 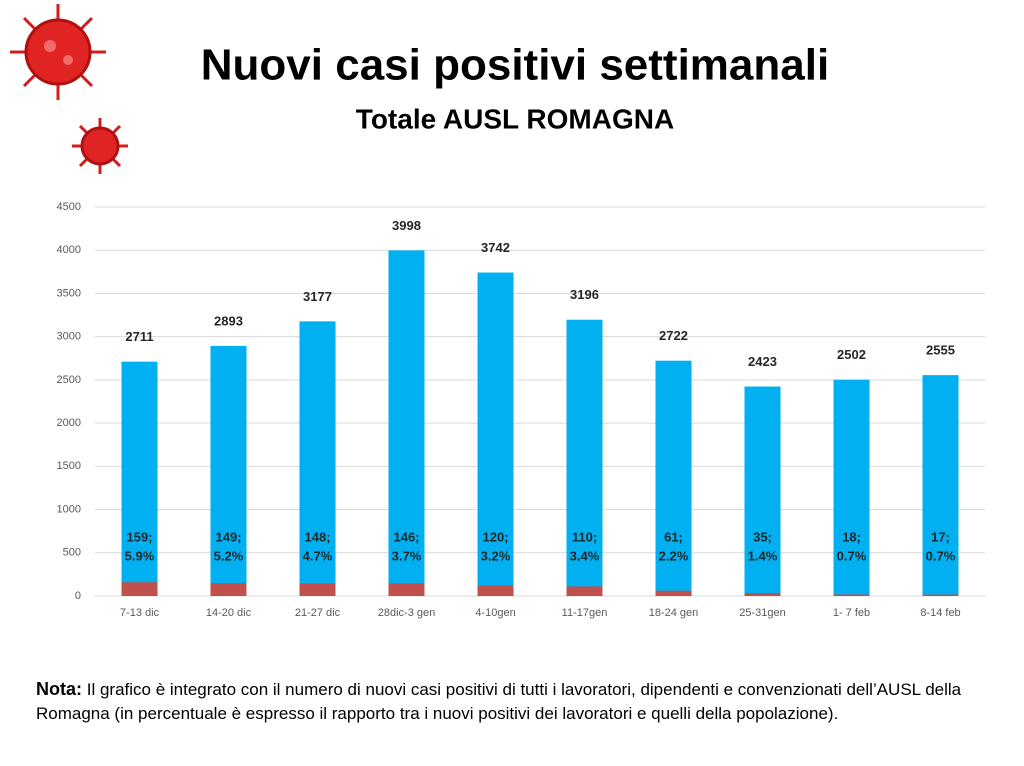 What do you see at coordinates (69, 207) in the screenshot?
I see `y-tick-label: 4500` at bounding box center [69, 207].